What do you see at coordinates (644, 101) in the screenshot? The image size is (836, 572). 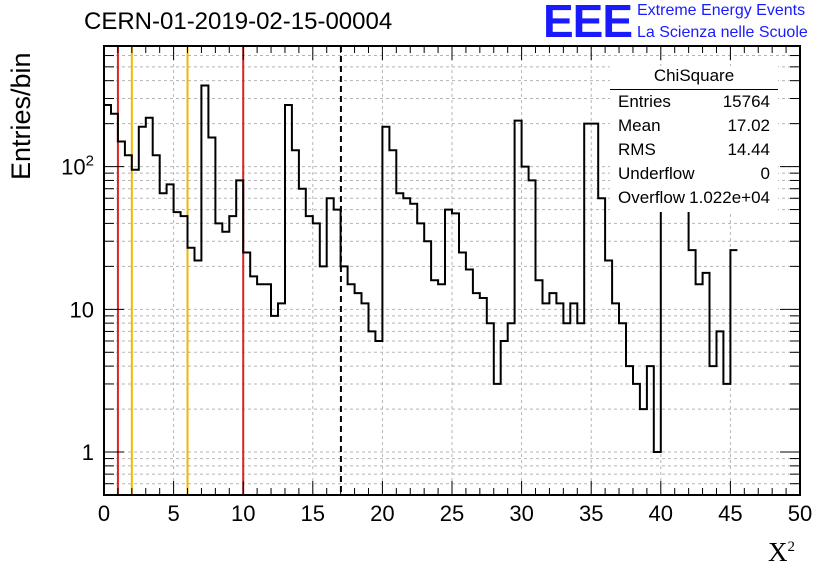 I see `stats-label: Entries` at bounding box center [644, 101].